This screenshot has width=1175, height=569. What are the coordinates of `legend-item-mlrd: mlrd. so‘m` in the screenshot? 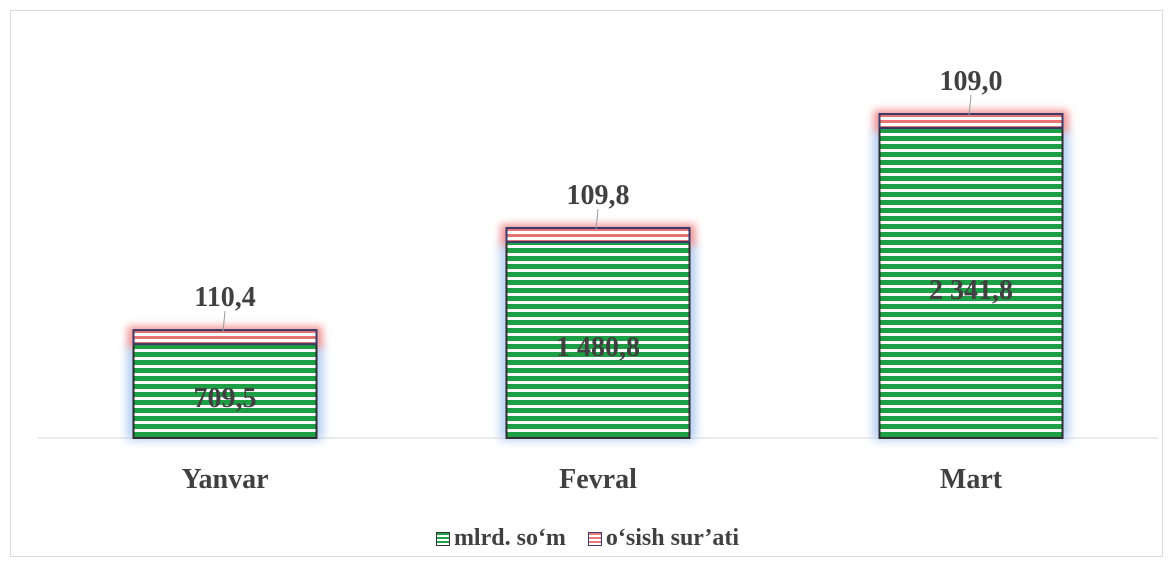 It's located at (500, 538).